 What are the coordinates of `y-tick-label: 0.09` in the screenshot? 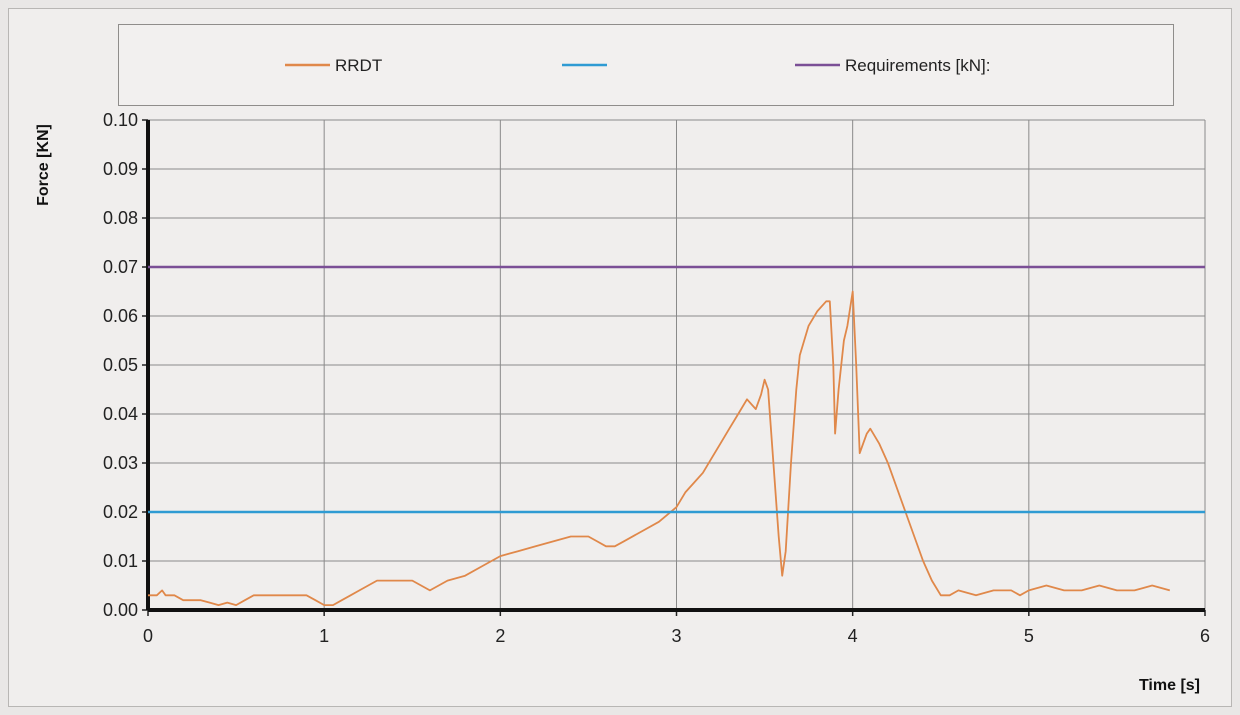 It's located at (120, 169).